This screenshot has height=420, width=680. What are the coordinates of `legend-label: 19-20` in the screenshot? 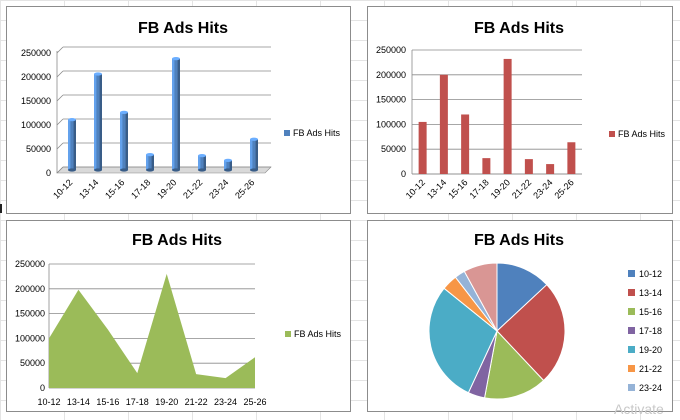 It's located at (650, 350).